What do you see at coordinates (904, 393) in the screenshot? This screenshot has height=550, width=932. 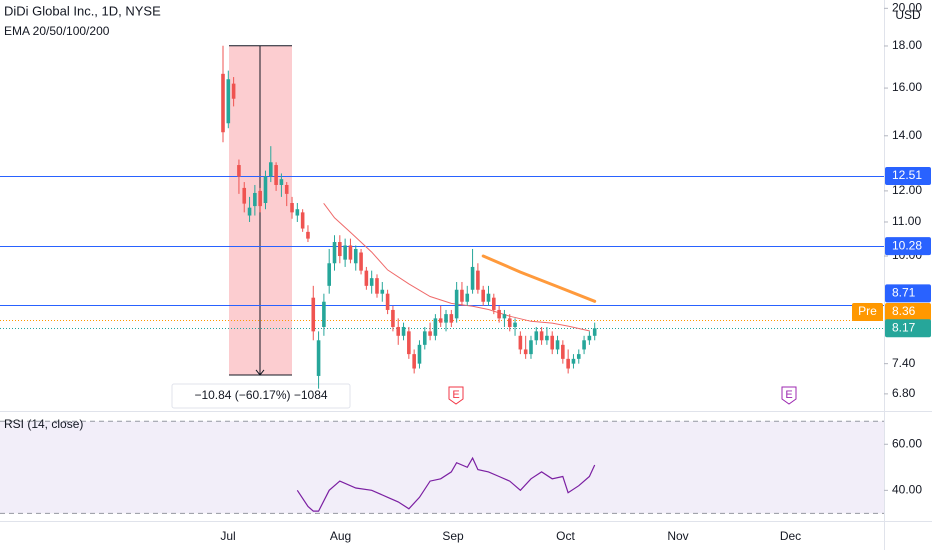 I see `y-tick-label: 6.80` at bounding box center [904, 393].